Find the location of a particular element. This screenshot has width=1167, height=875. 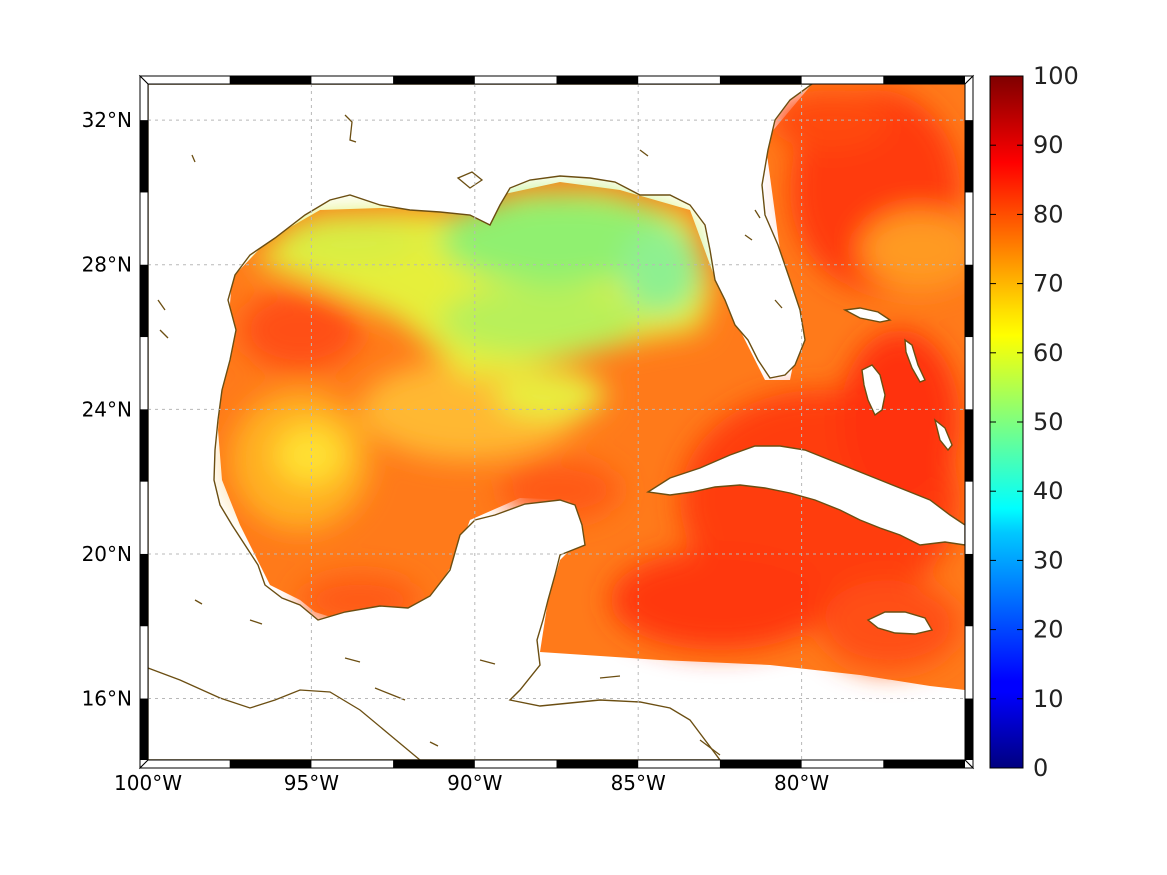

colorbar-label-7: 70 is located at coordinates (1048, 284).